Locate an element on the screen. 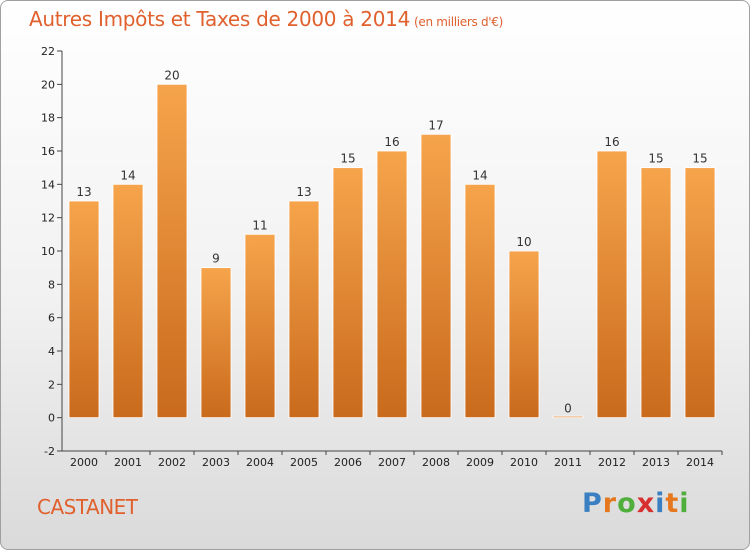 This screenshot has height=550, width=750. data-label: 9 is located at coordinates (216, 259).